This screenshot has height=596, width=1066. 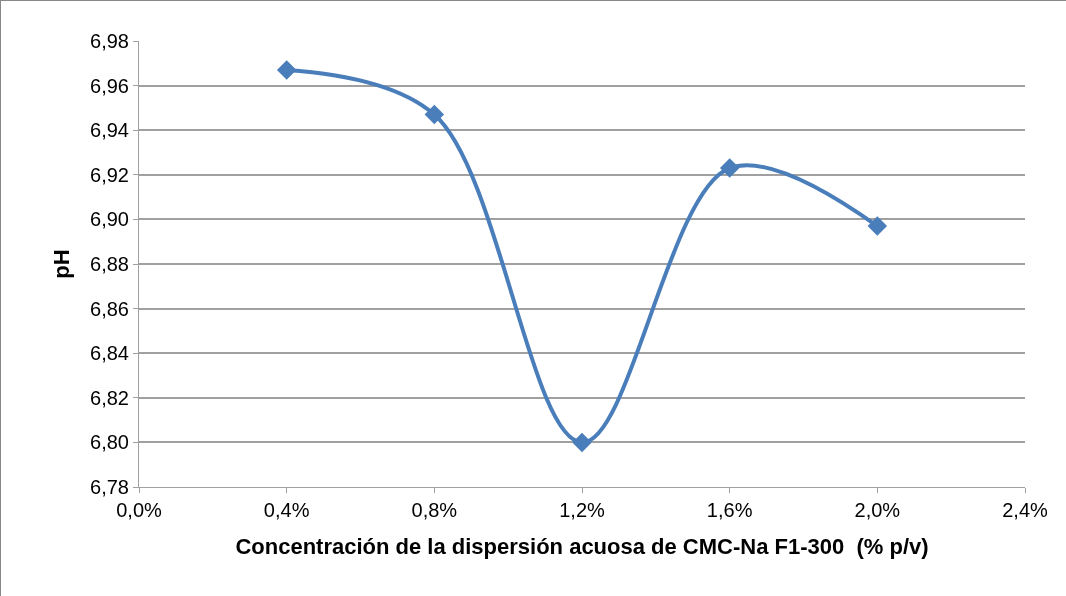 What do you see at coordinates (61, 264) in the screenshot?
I see `y-axis-title: pH` at bounding box center [61, 264].